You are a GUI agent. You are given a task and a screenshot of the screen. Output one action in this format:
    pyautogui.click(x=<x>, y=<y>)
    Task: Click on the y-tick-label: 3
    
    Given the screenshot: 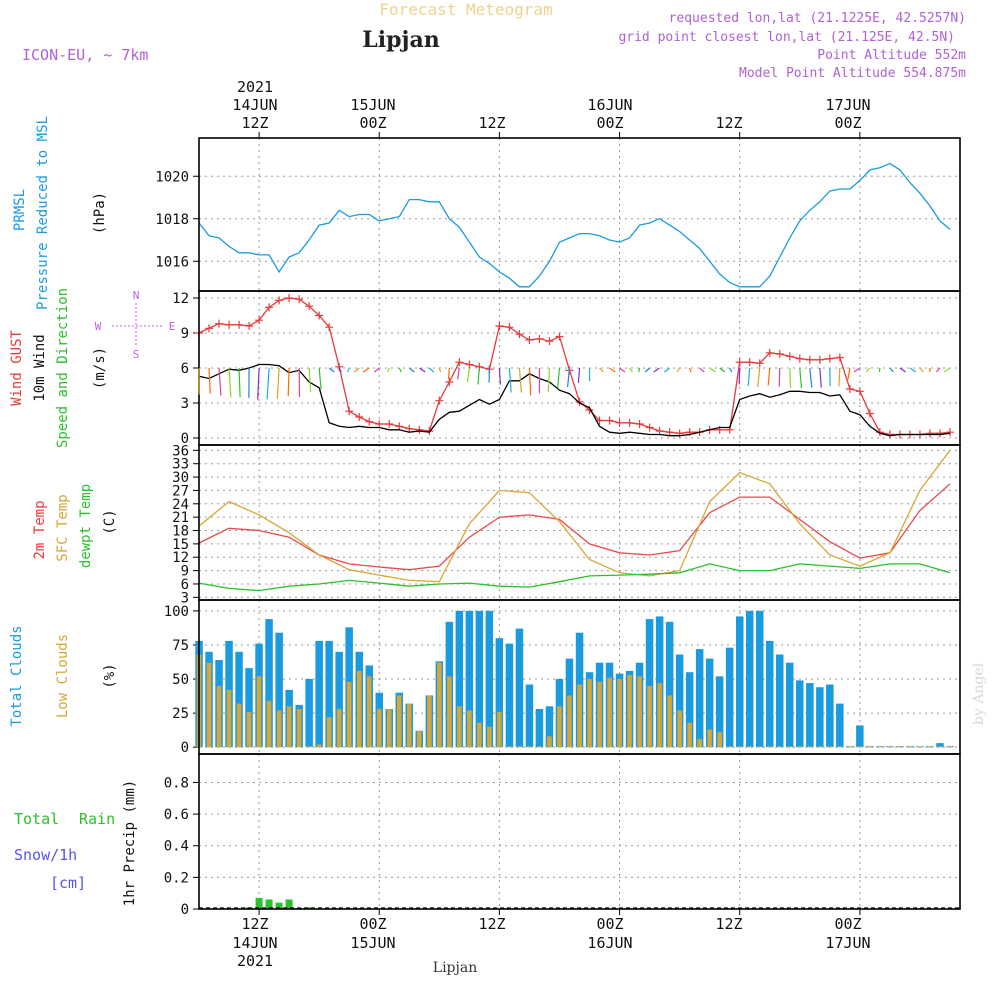 What is the action you would take?
    pyautogui.click(x=185, y=598)
    